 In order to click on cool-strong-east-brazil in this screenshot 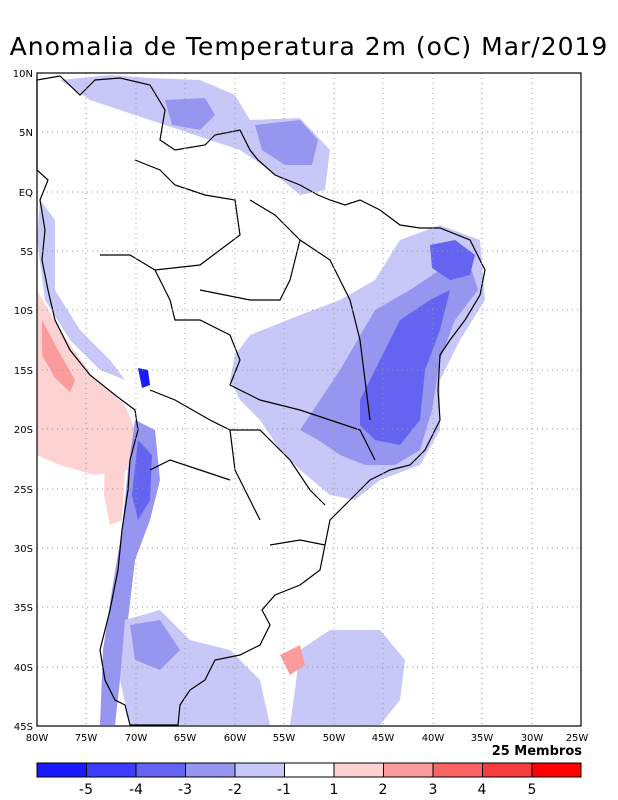, I will do `click(405, 367)`.